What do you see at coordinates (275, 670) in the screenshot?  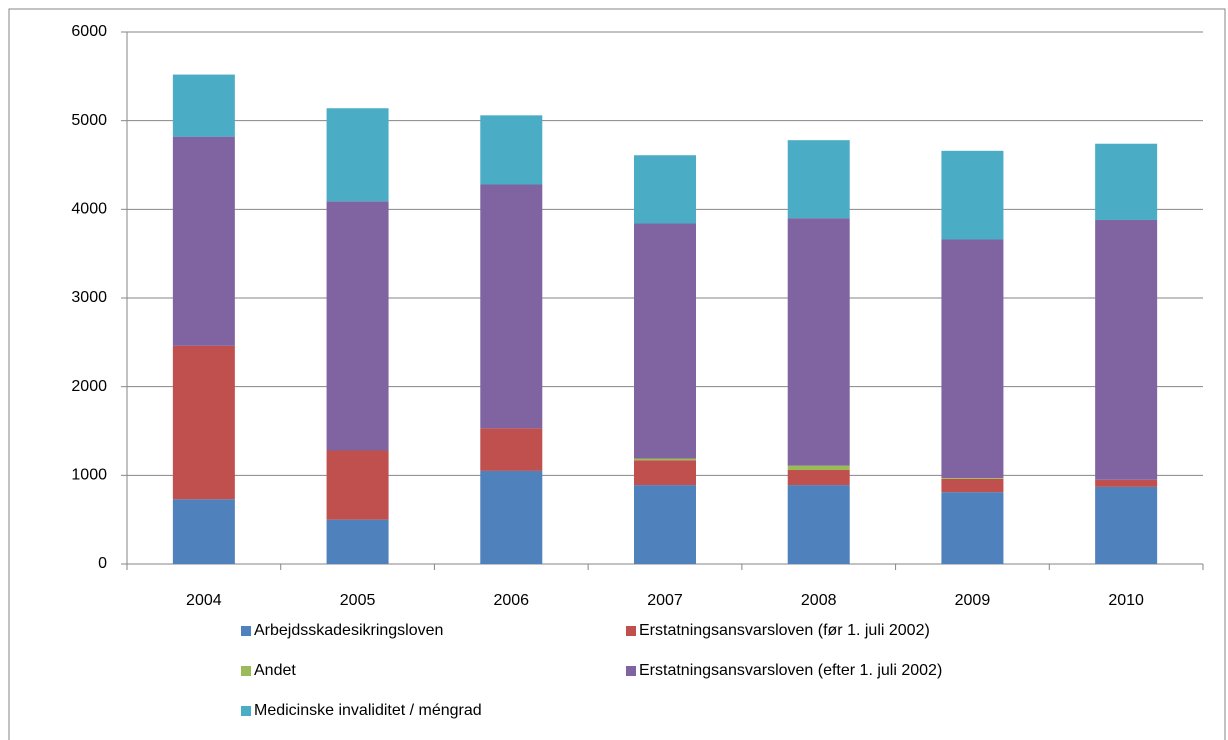 I see `legend-label: Andet` at bounding box center [275, 670].